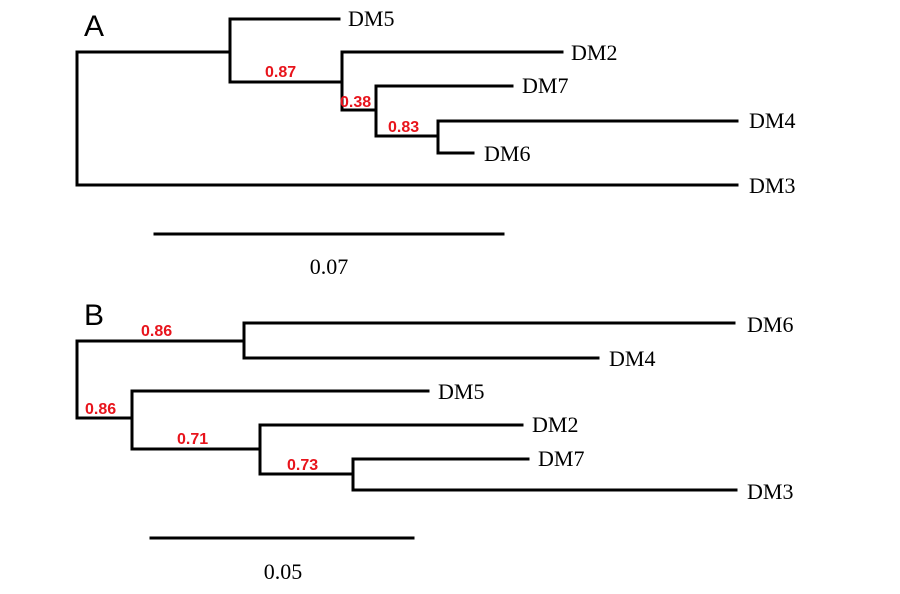 The width and height of the screenshot is (900, 594). I want to click on leaf-label-dm4-a: DM4, so click(772, 120).